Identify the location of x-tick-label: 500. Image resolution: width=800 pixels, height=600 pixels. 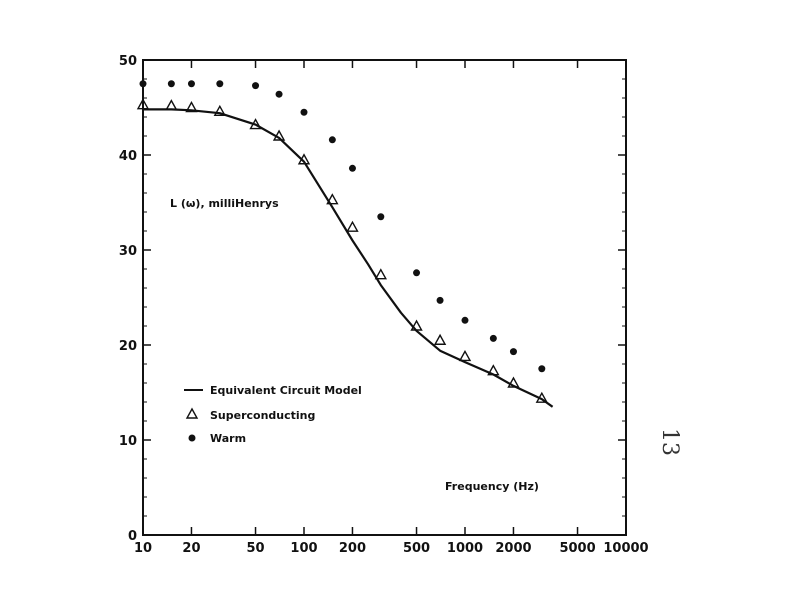
(416, 548).